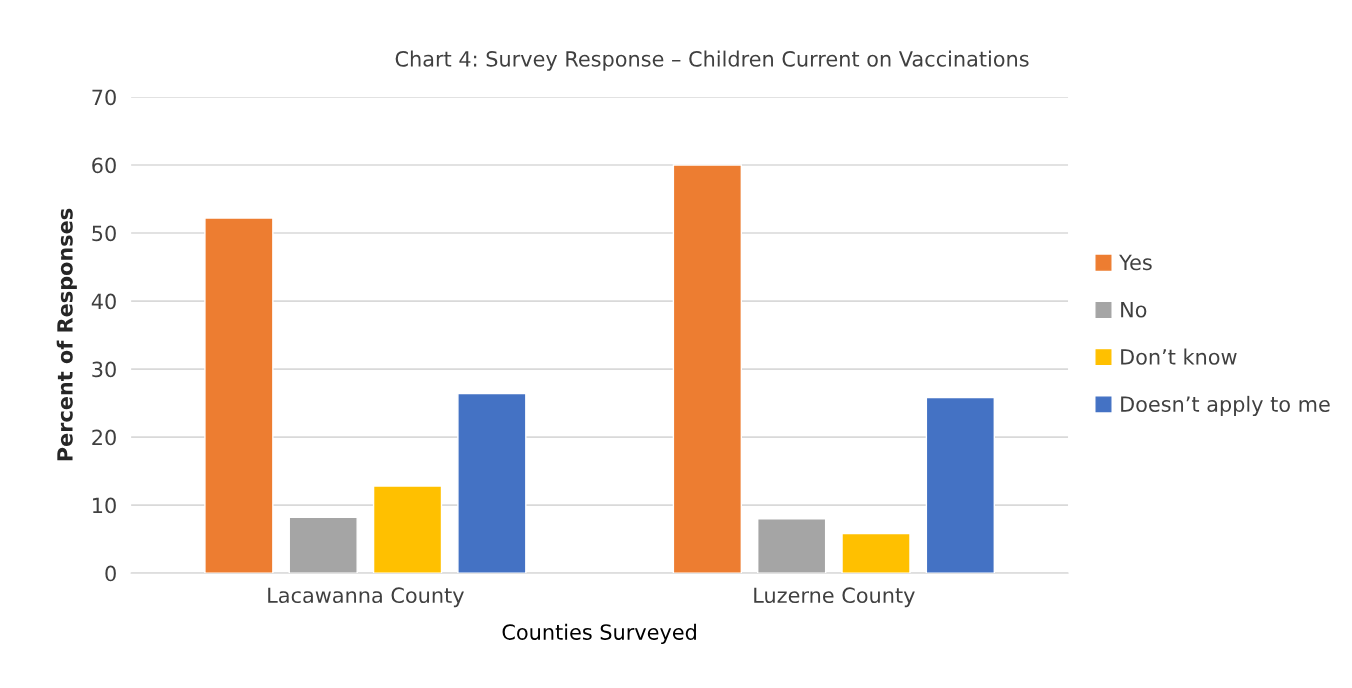 This screenshot has height=688, width=1352. I want to click on legend-label: No, so click(1134, 309).